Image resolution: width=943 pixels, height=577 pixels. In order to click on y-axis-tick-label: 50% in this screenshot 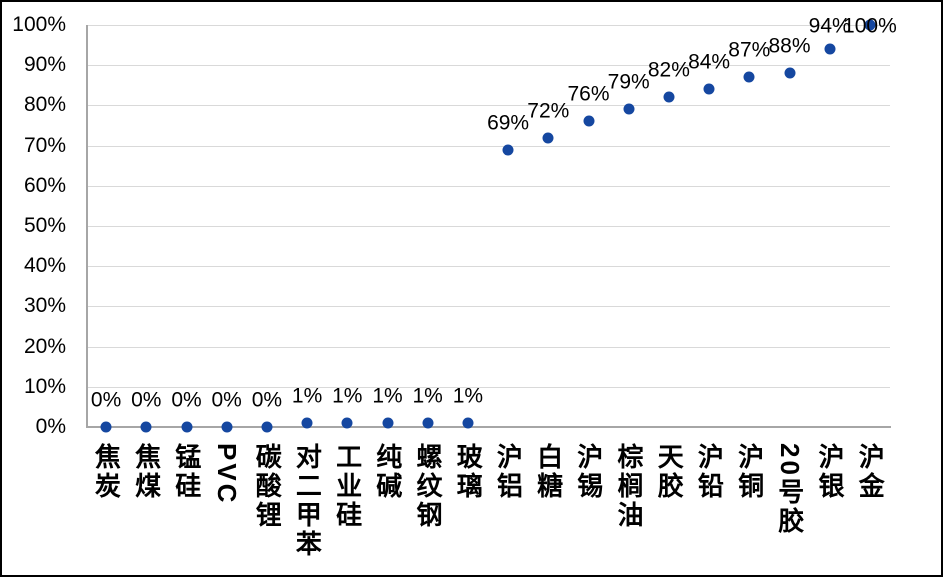, I will do `click(44, 226)`.